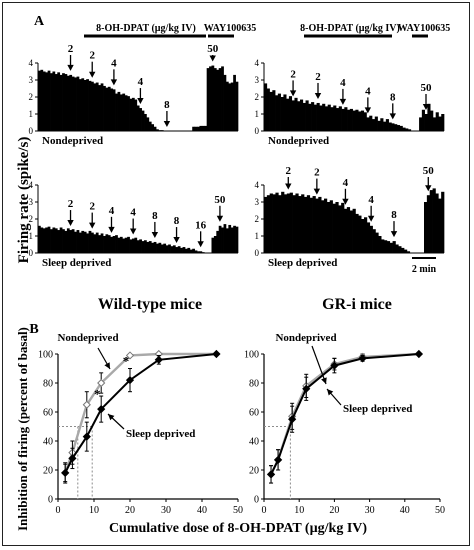 This screenshot has width=474, height=550. I want to click on panel-a-y-axis-title: Firing rate (spike/s), so click(24, 200).